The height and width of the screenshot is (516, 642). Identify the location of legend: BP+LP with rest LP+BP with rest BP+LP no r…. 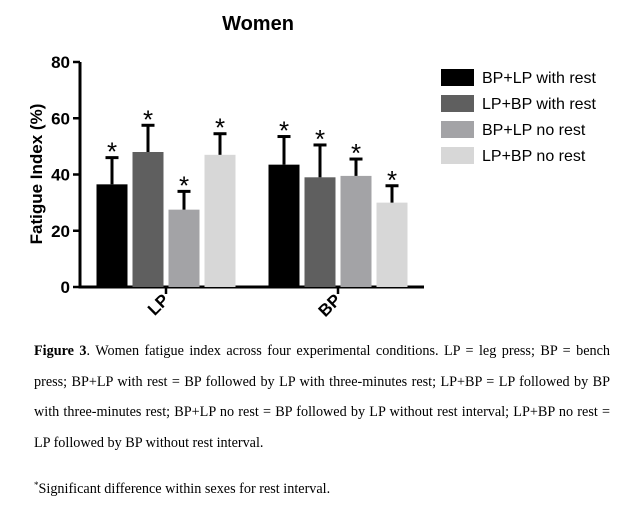
(519, 117).